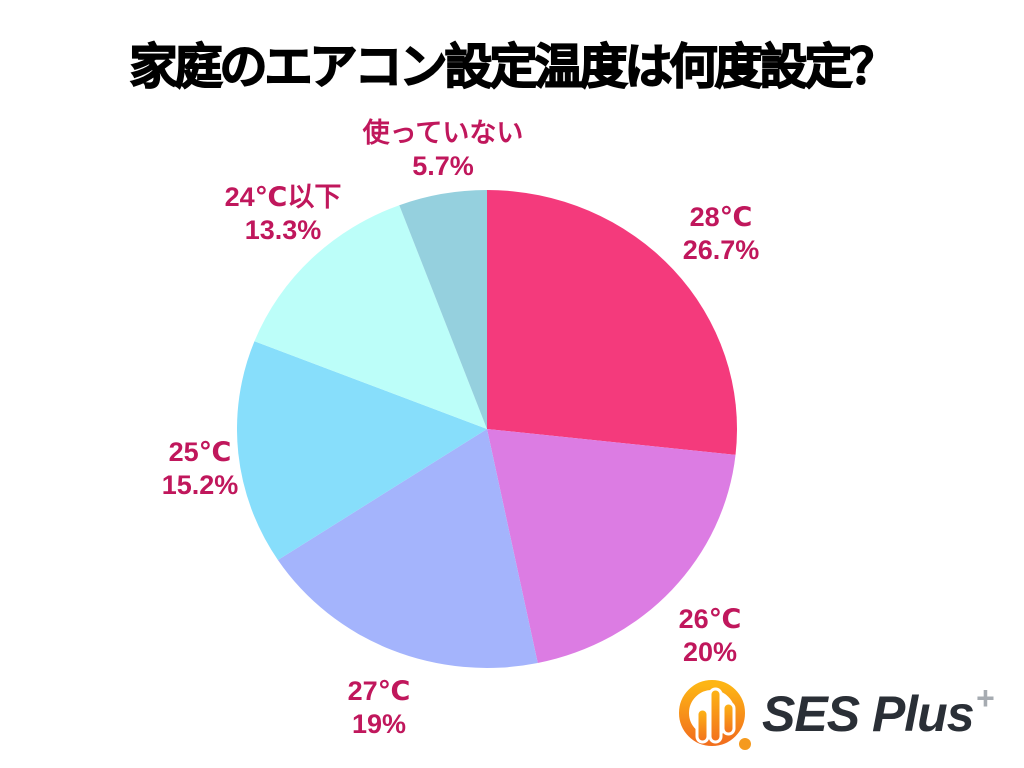 The image size is (1024, 768). Describe the element at coordinates (721, 234) in the screenshot. I see `pie-label-28c: 28℃ 26.7%` at that location.